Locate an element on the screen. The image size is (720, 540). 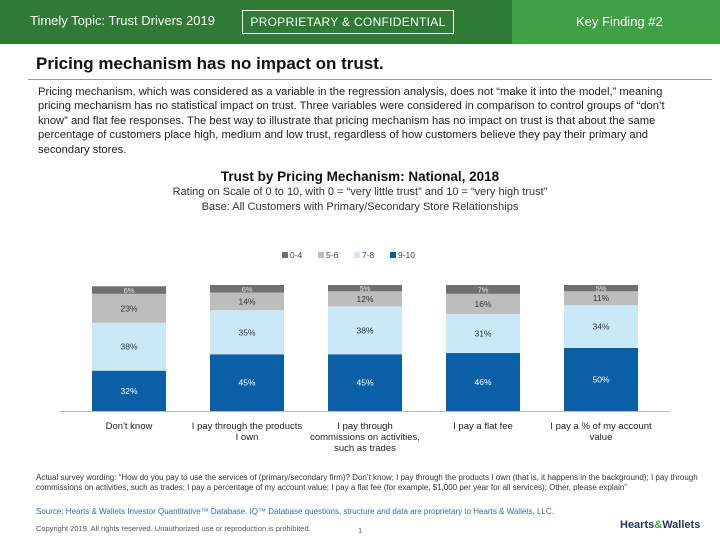
data-label-0-4-1: 6% is located at coordinates (247, 289).